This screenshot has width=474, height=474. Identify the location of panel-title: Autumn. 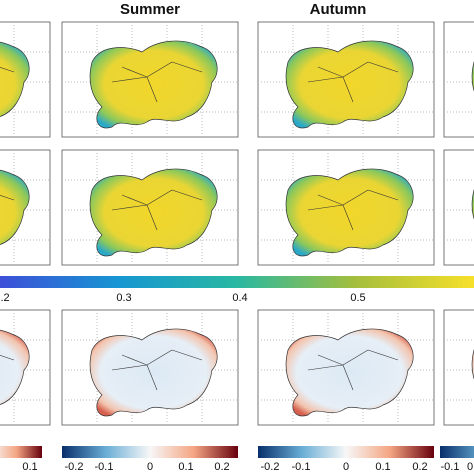
(338, 9).